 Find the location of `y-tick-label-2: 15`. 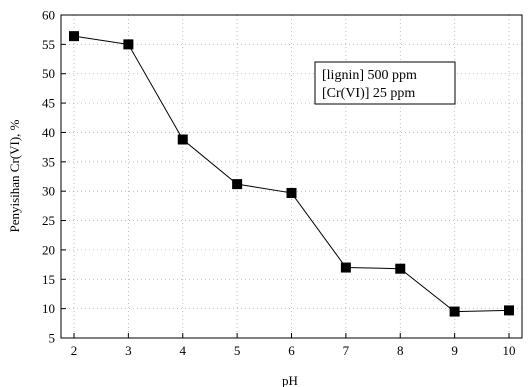

y-tick-label-2: 15 is located at coordinates (48, 279).